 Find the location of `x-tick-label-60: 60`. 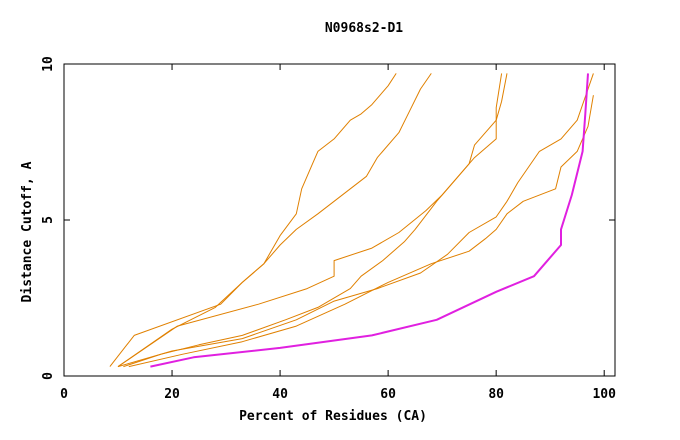

x-tick-label-60: 60 is located at coordinates (388, 394).